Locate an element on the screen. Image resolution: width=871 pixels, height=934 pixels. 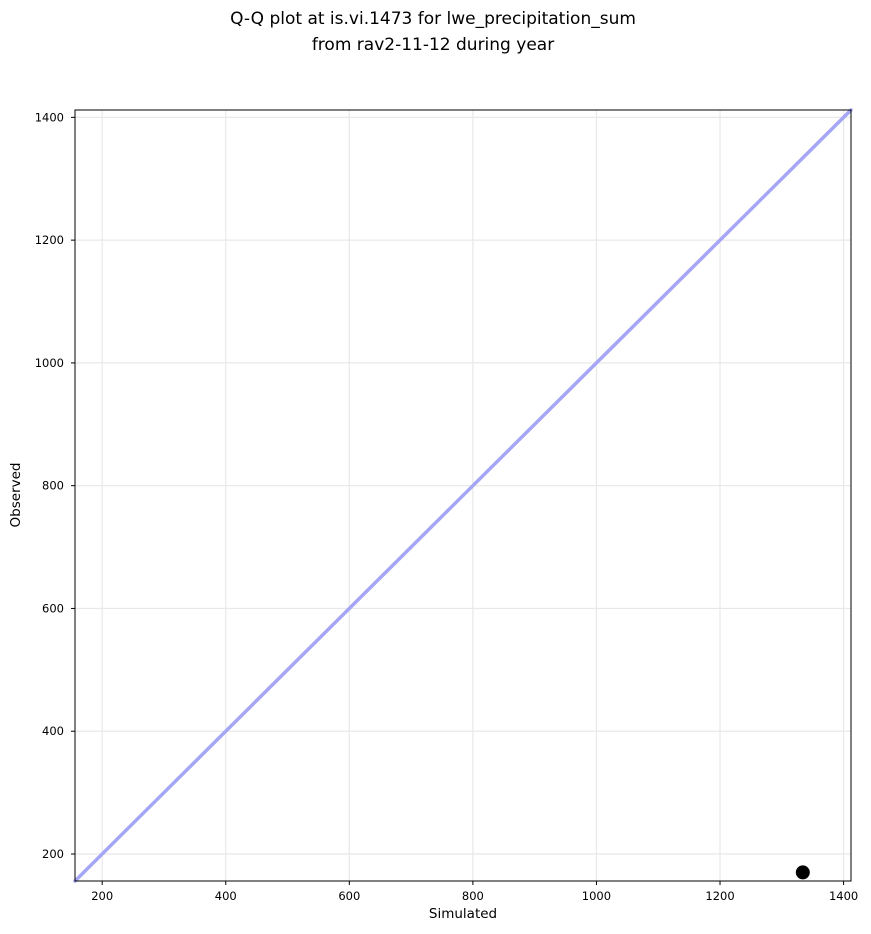
data-point is located at coordinates (802, 872).